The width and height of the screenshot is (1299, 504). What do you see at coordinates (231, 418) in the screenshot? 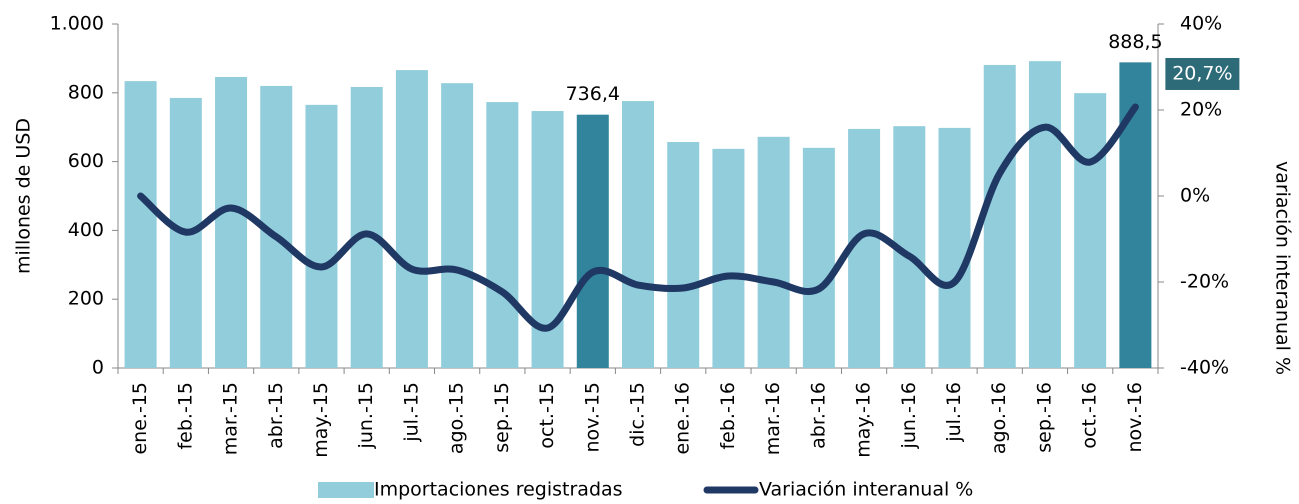
I see `x-tick-label: mar.-15` at bounding box center [231, 418].